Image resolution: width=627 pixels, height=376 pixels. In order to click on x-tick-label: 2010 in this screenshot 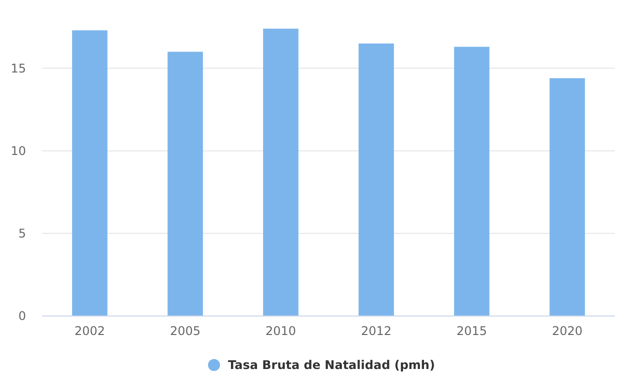, I will do `click(280, 331)`.